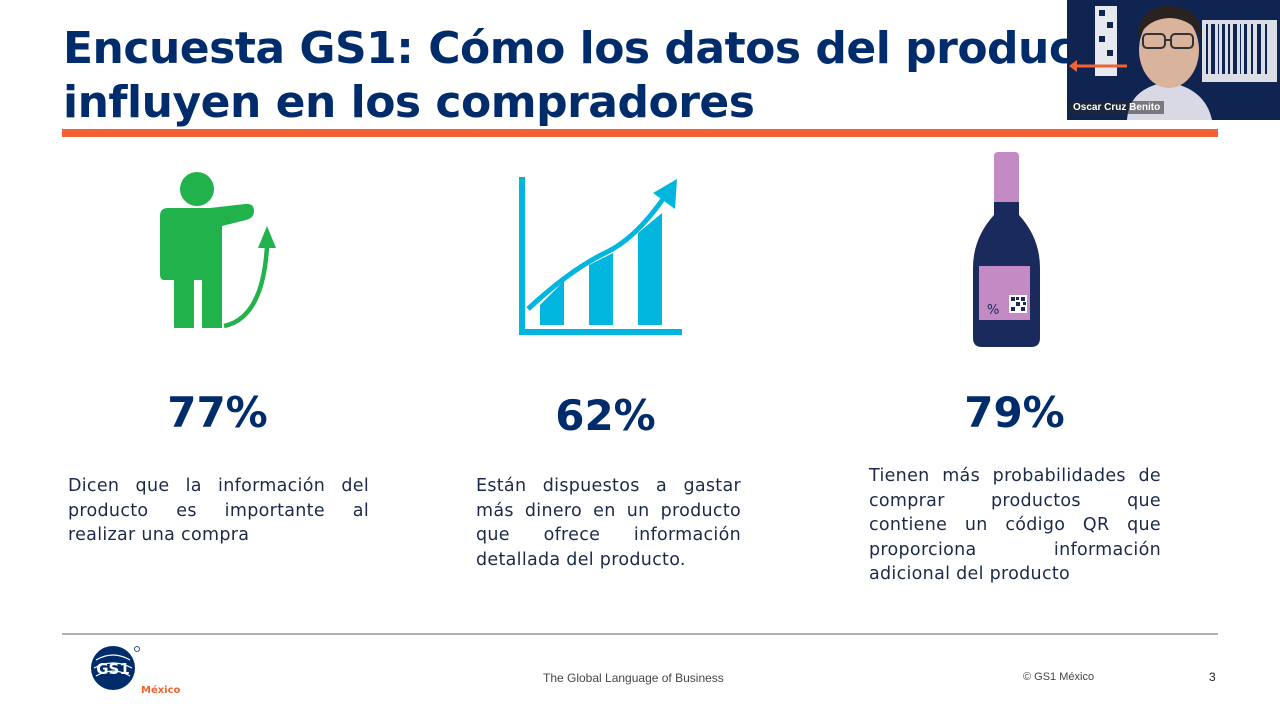 The width and height of the screenshot is (1280, 720). I want to click on bottle-qr-icon: %, so click(1006, 249).